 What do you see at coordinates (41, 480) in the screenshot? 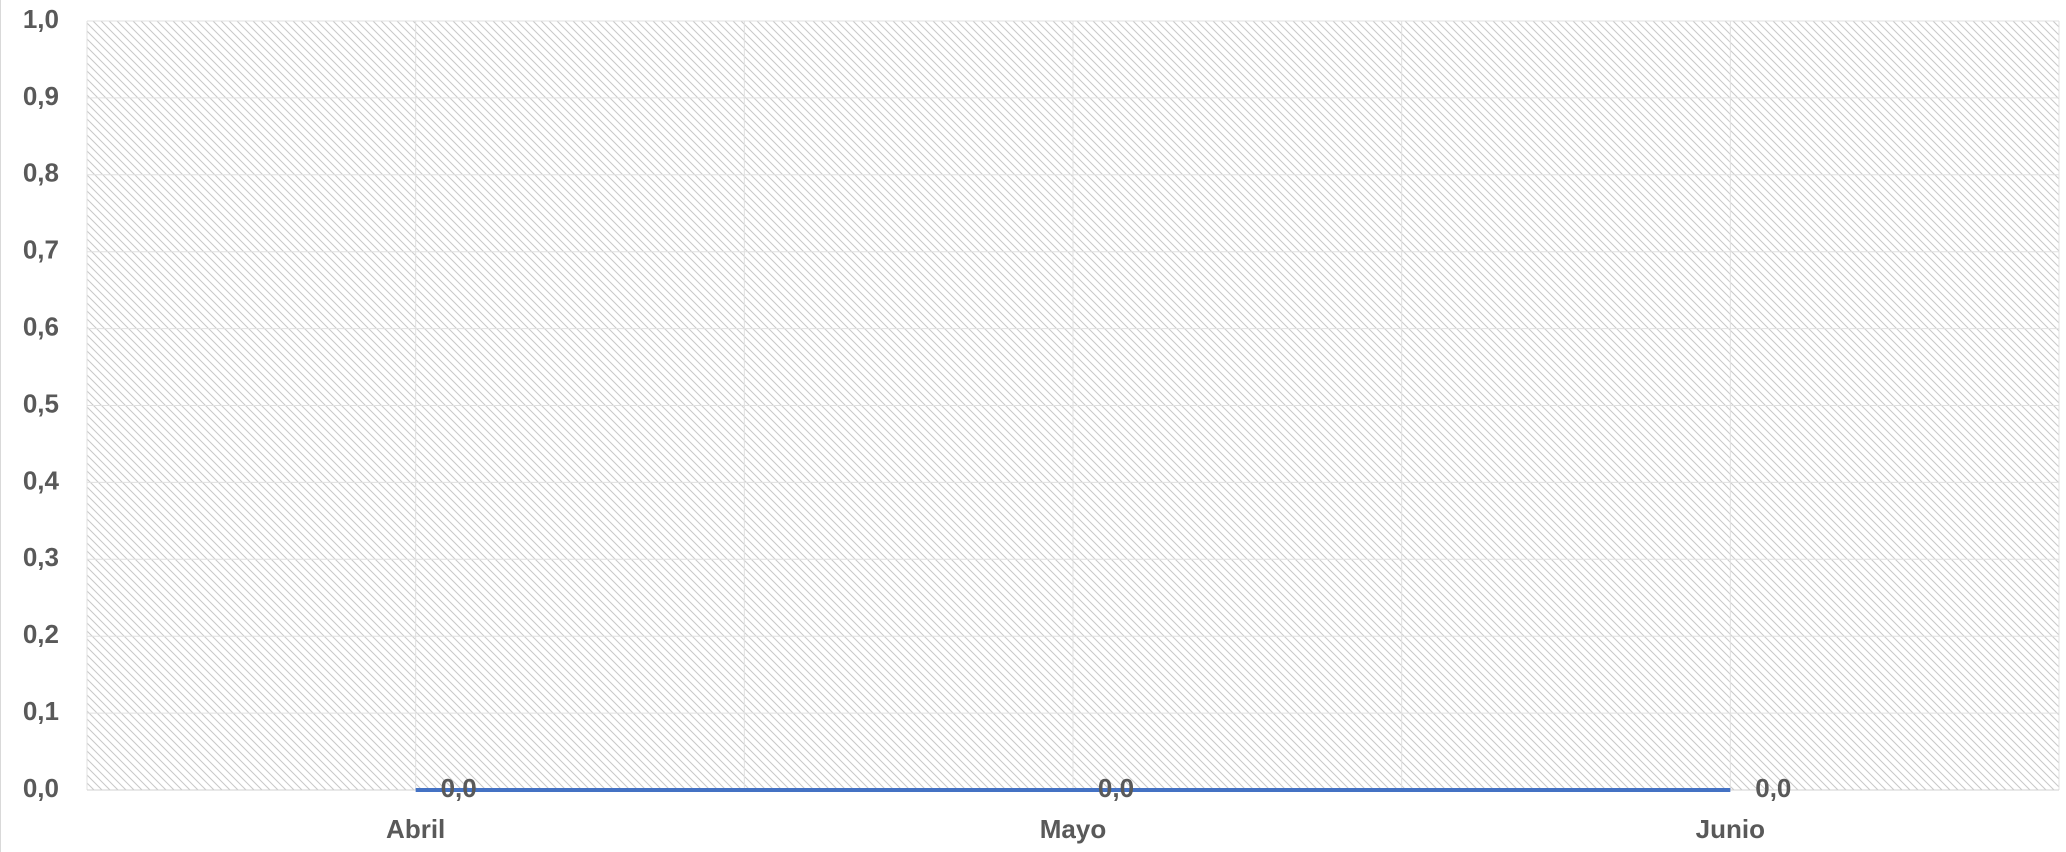
I see `y-tick-label: 0,4` at bounding box center [41, 480].